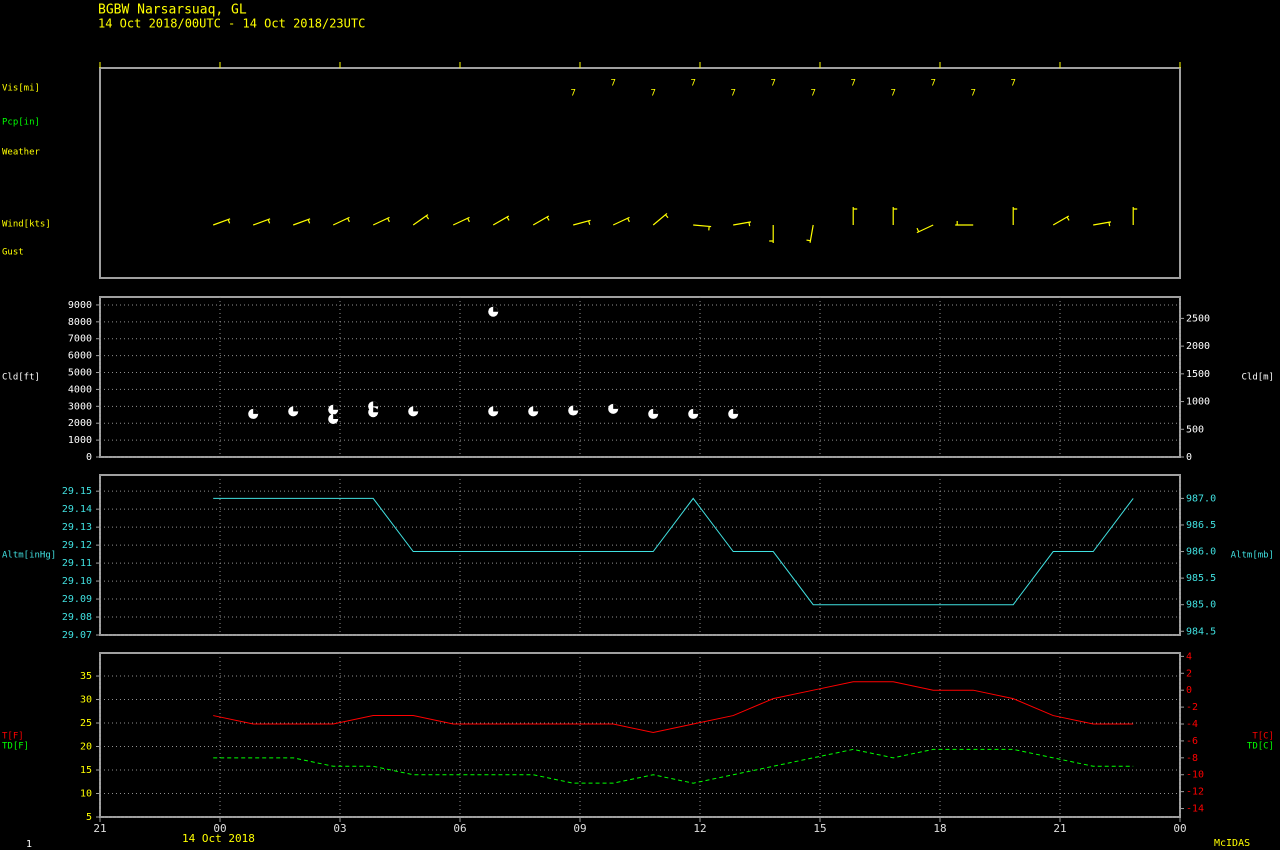 This screenshot has width=1280, height=850. What do you see at coordinates (1189, 656) in the screenshot?
I see `y2-tick-label: 4` at bounding box center [1189, 656].